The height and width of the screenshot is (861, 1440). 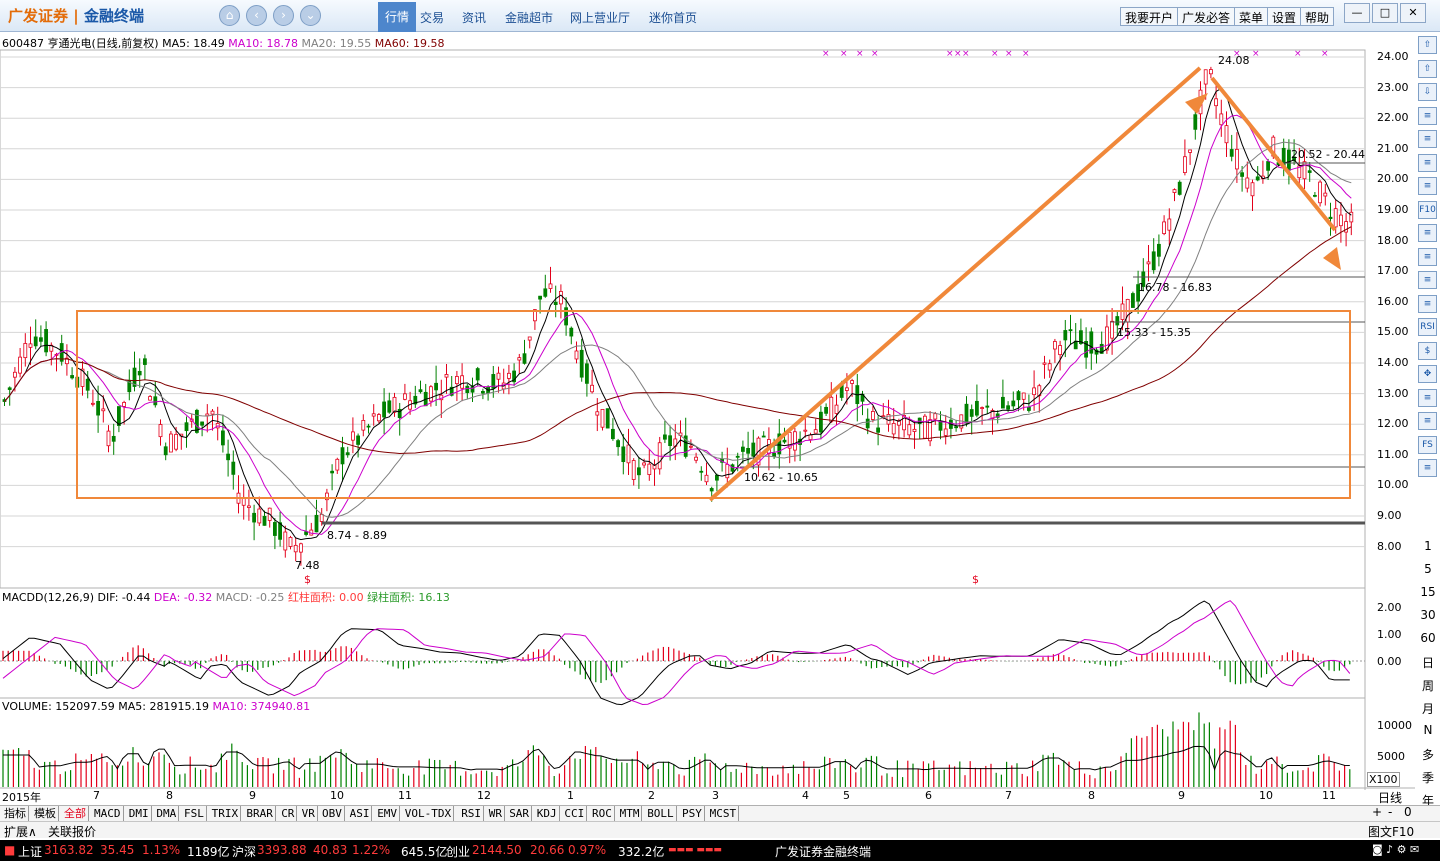 What do you see at coordinates (30, 852) in the screenshot?
I see `status-sh-label: 上证` at bounding box center [30, 852].